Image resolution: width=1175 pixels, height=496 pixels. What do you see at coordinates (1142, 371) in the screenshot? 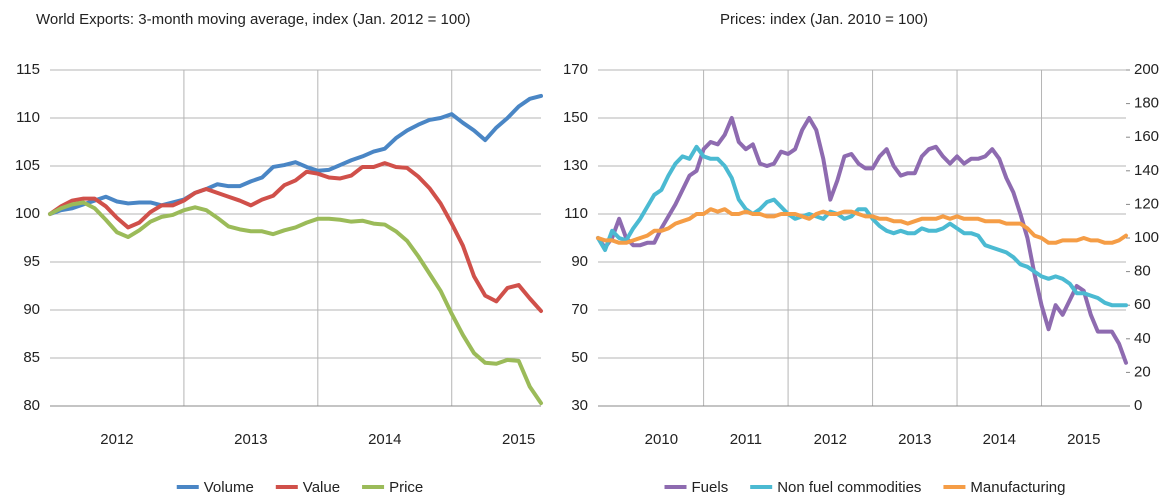
I see `y2-tick-label: 20` at bounding box center [1142, 371].